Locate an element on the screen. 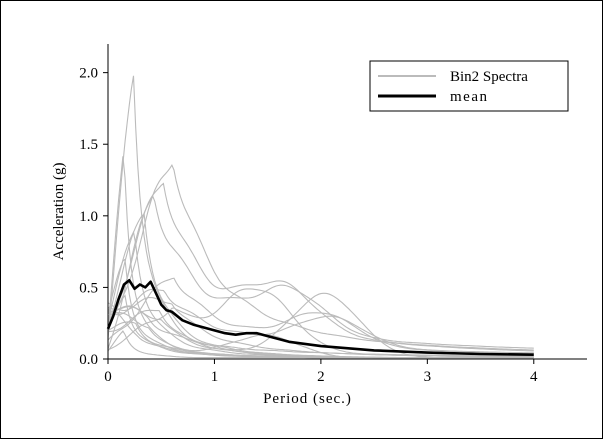 This screenshot has width=603, height=443. y-axis-label: Acceleration (g) is located at coordinates (59, 212).